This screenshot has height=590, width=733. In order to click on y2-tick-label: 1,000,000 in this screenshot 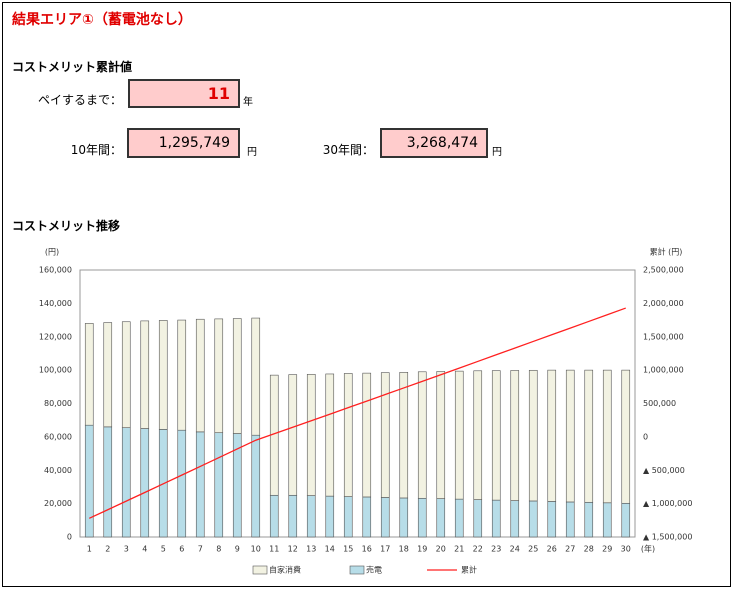, I will do `click(663, 370)`.